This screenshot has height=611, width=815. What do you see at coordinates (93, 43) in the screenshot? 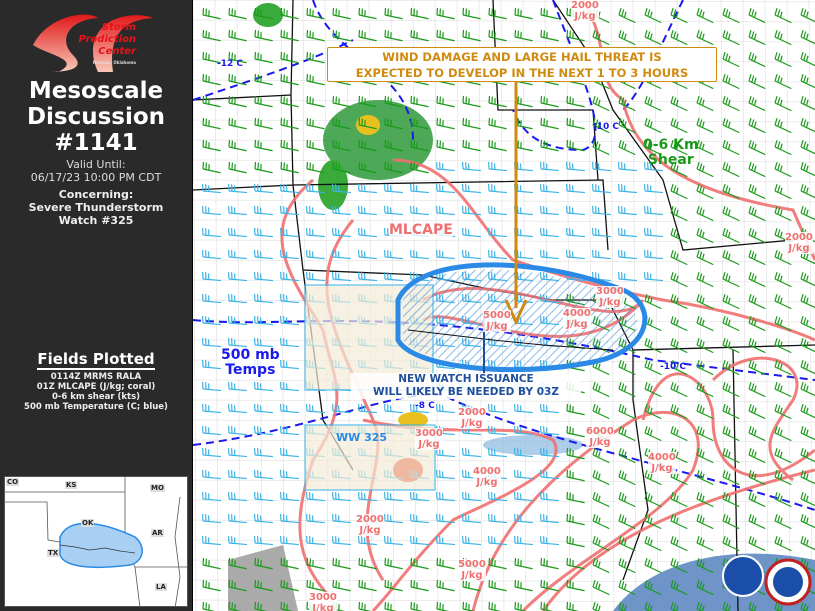
I see `spc-swoosh-icon` at bounding box center [93, 43].